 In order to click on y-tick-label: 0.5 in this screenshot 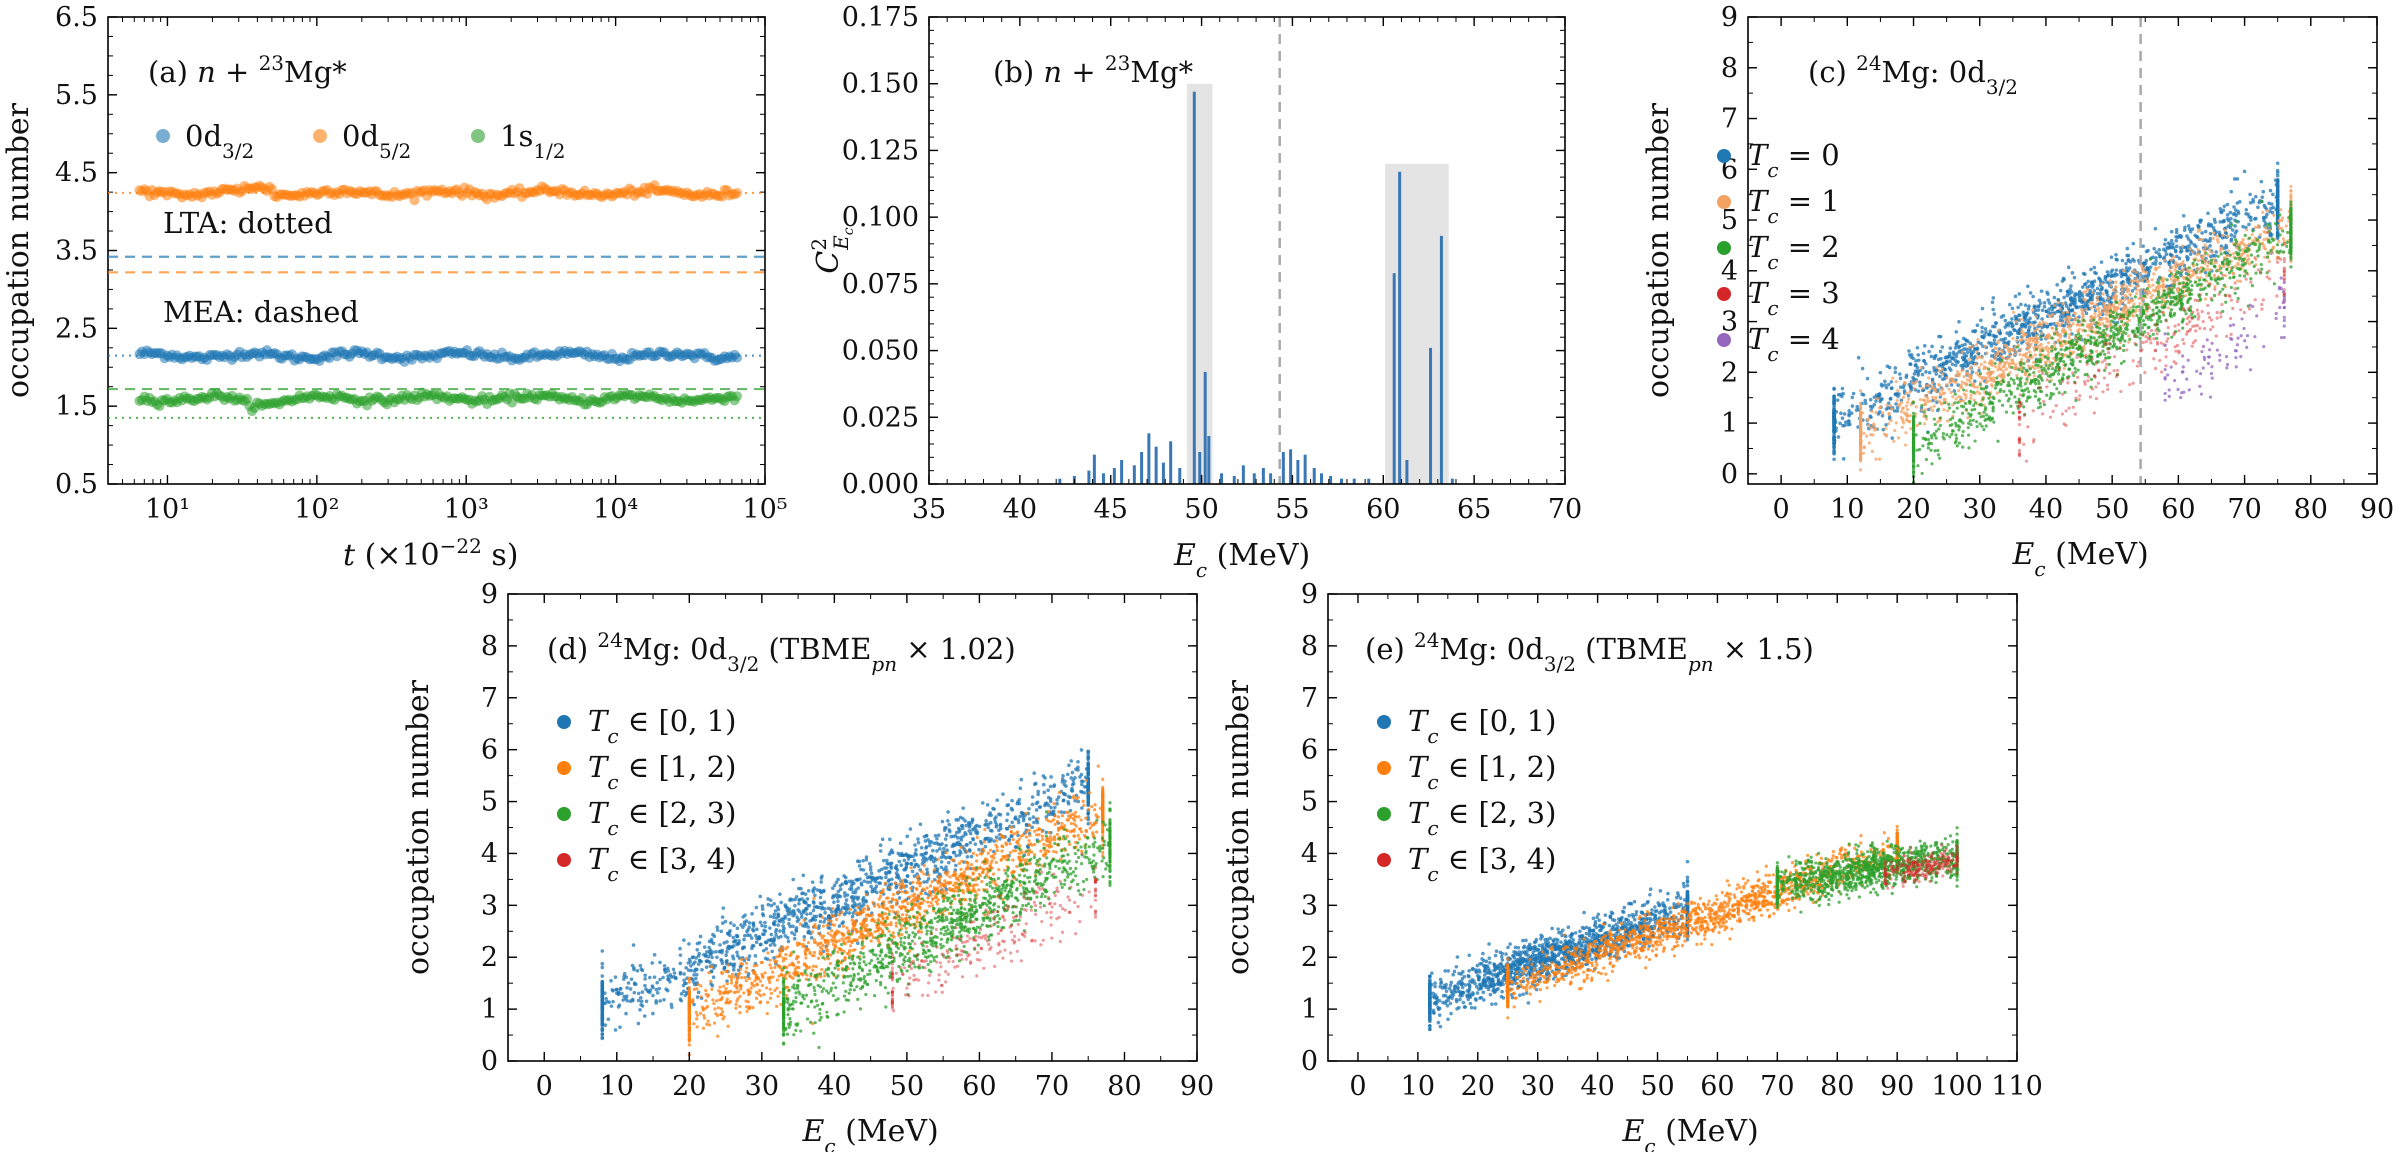, I will do `click(76, 484)`.